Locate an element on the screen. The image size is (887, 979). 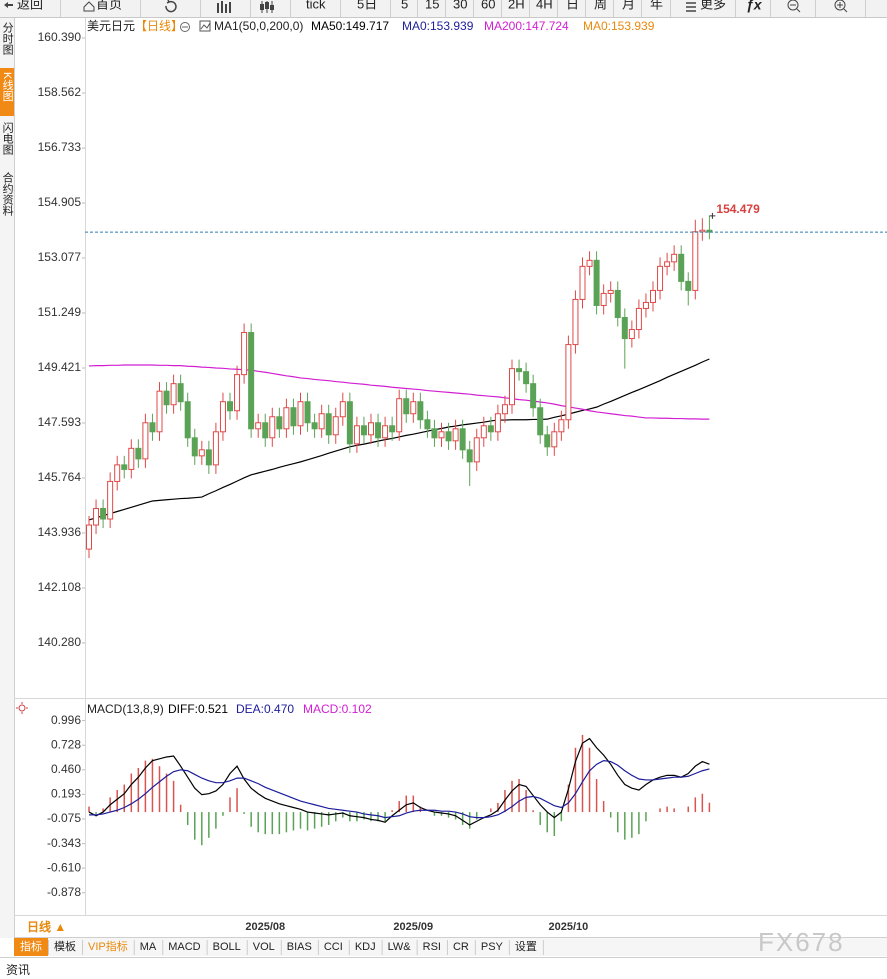
zoom-out-icon is located at coordinates (793, 5).